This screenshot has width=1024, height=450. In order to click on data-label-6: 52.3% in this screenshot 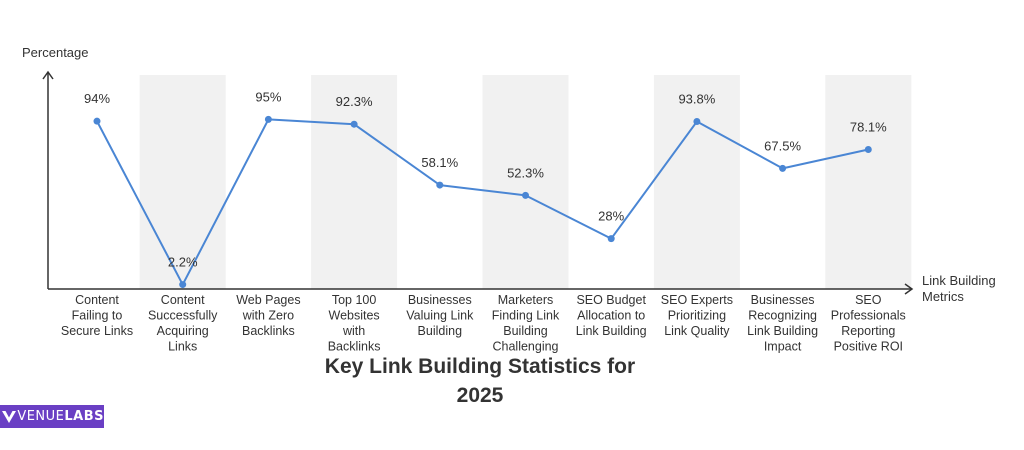, I will do `click(525, 172)`.